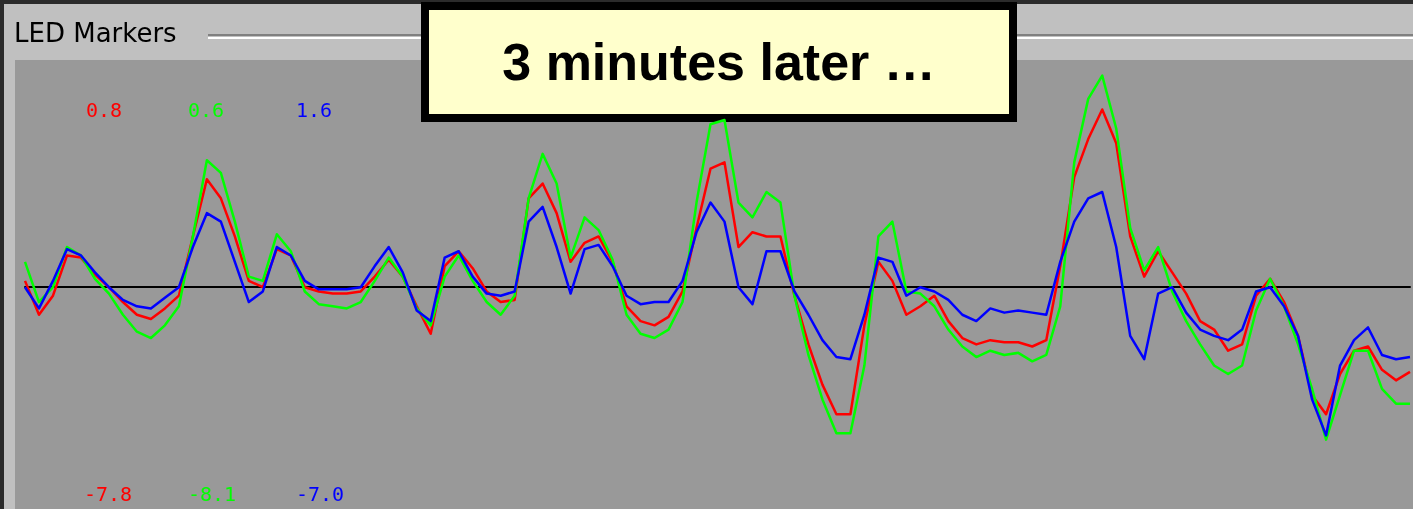  What do you see at coordinates (212, 494) in the screenshot?
I see `text: -8.1` at bounding box center [212, 494].